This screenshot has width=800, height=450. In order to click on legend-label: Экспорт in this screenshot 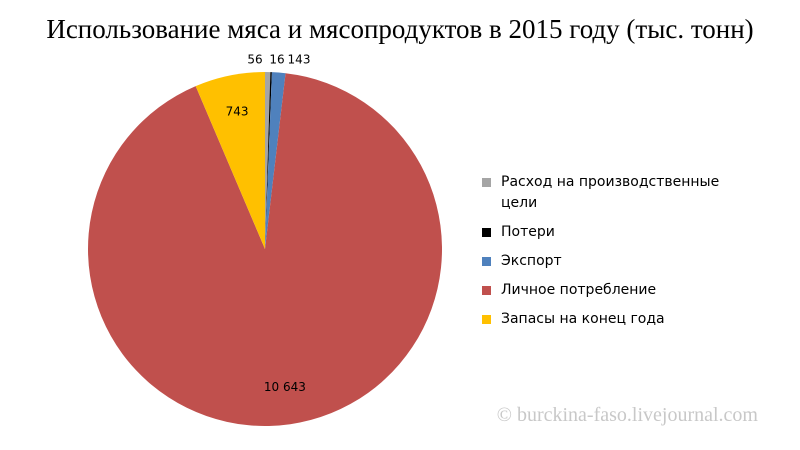, I will do `click(531, 261)`.